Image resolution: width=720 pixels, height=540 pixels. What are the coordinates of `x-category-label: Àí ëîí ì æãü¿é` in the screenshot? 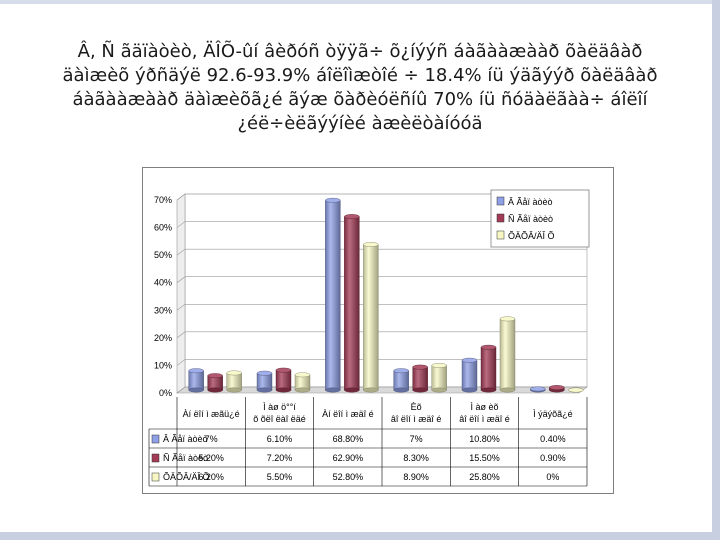 It's located at (211, 414).